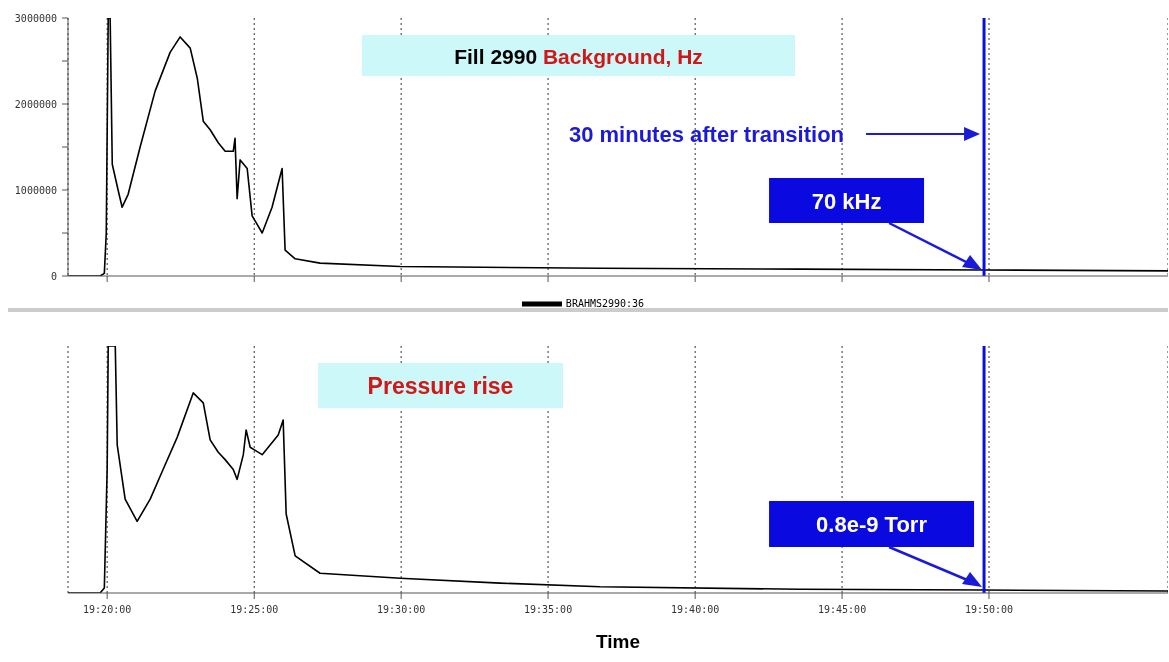 This screenshot has width=1169, height=662. What do you see at coordinates (846, 201) in the screenshot?
I see `annotation: 70 kHz` at bounding box center [846, 201].